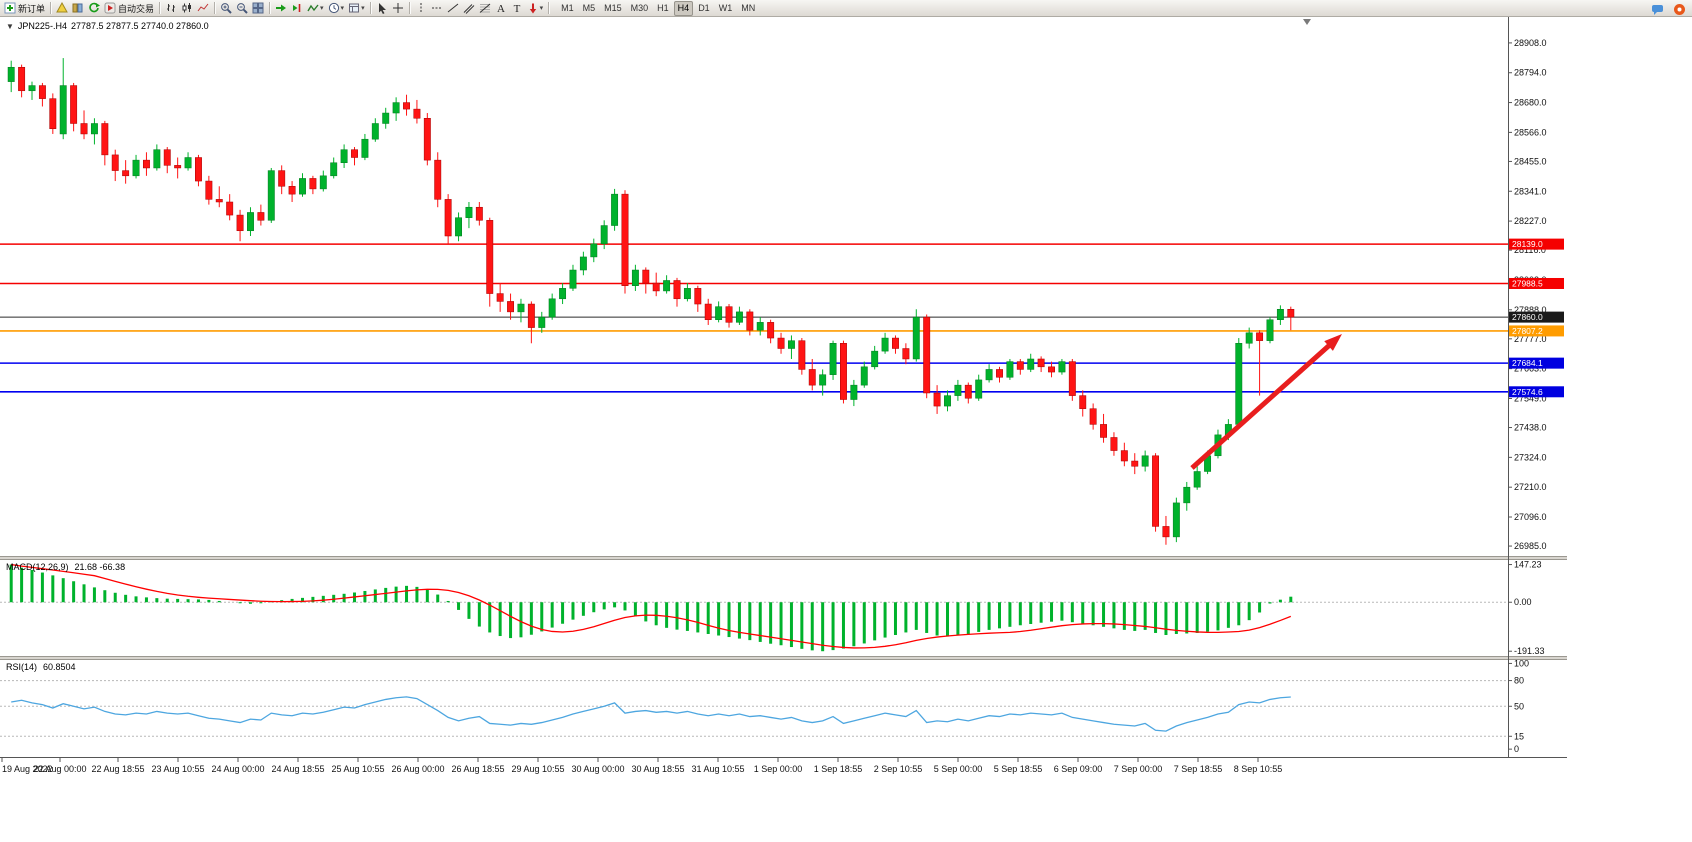 This screenshot has width=1692, height=842. Describe the element at coordinates (1530, 161) in the screenshot. I see `price-axis-label: 28455.0` at that location.